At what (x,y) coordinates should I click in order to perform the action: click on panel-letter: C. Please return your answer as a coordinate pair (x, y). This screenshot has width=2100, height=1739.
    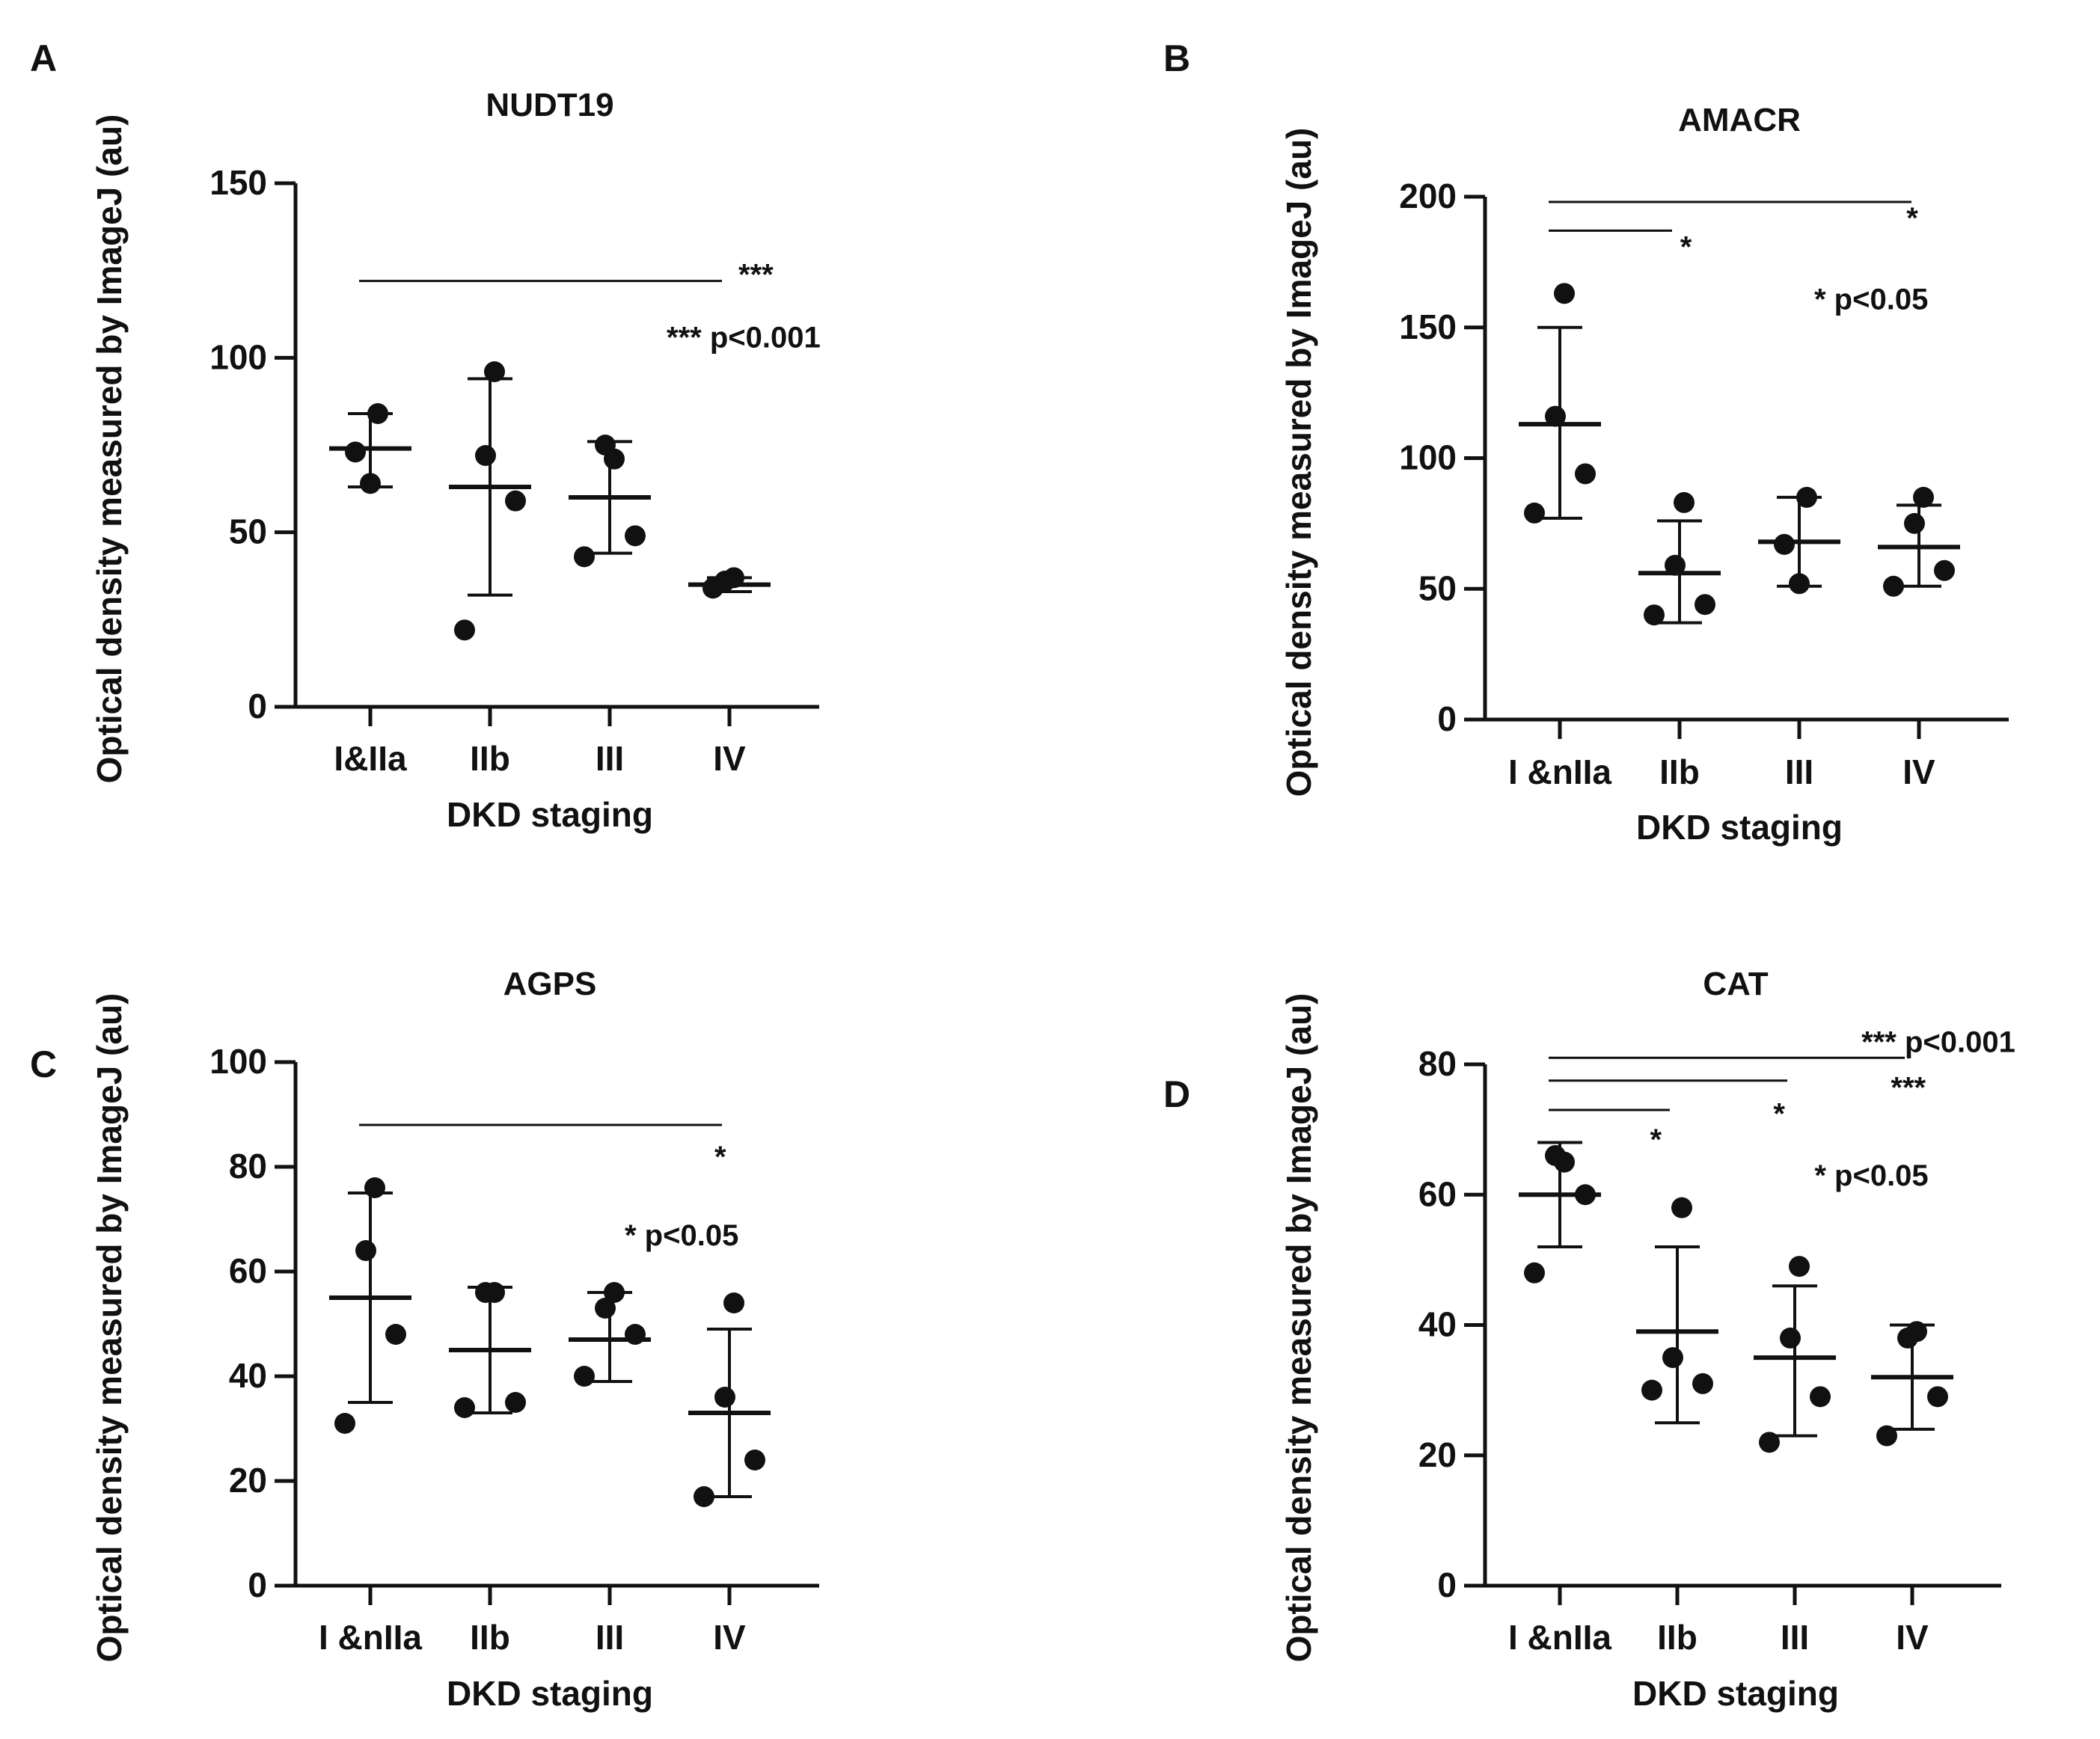
    Looking at the image, I should click on (44, 1064).